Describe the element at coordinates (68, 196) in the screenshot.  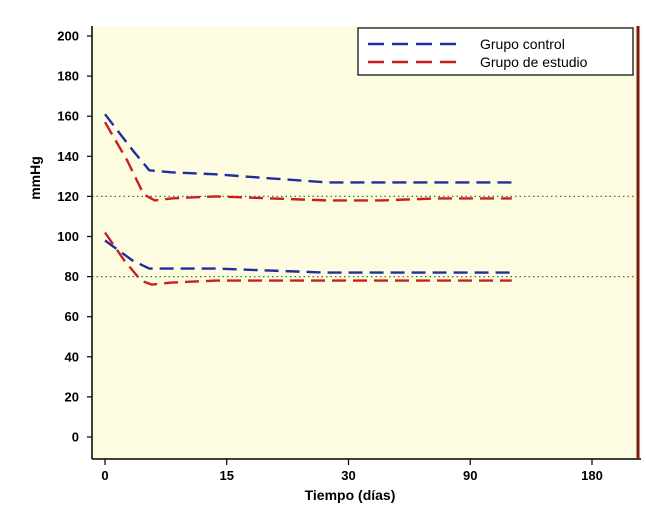
I see `y-tick-label: 120` at that location.